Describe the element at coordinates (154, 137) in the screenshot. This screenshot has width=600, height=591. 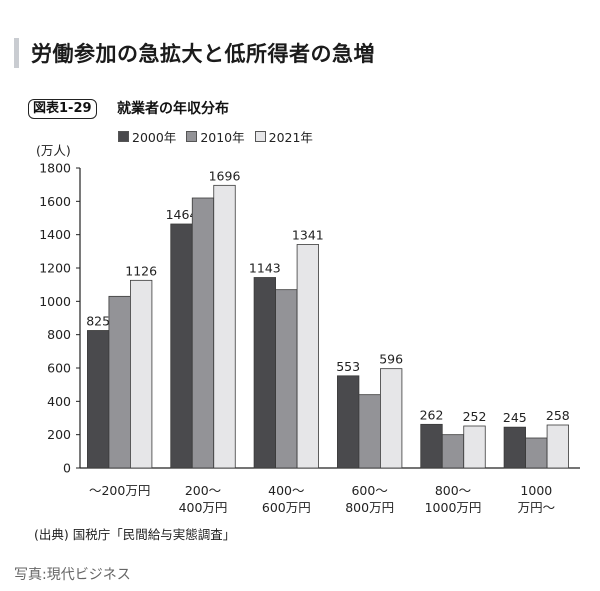
I see `legend-label-2000: 2000年` at that location.